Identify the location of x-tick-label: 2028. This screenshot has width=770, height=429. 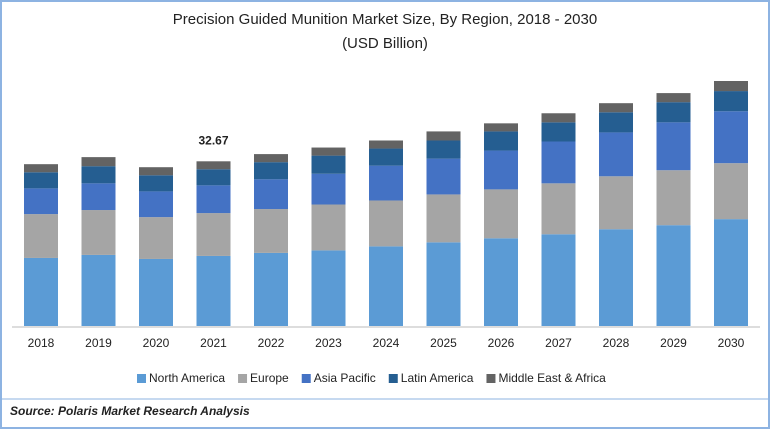
(616, 343).